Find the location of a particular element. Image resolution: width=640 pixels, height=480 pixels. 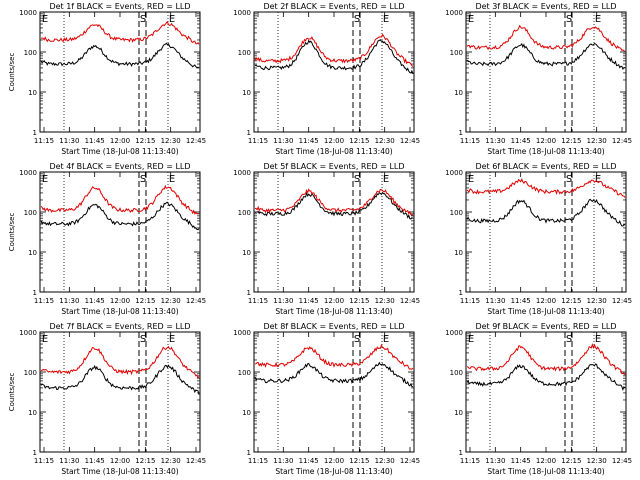

panel-title: Det 5f BLACK = Events, RED = LLD is located at coordinates (333, 166).